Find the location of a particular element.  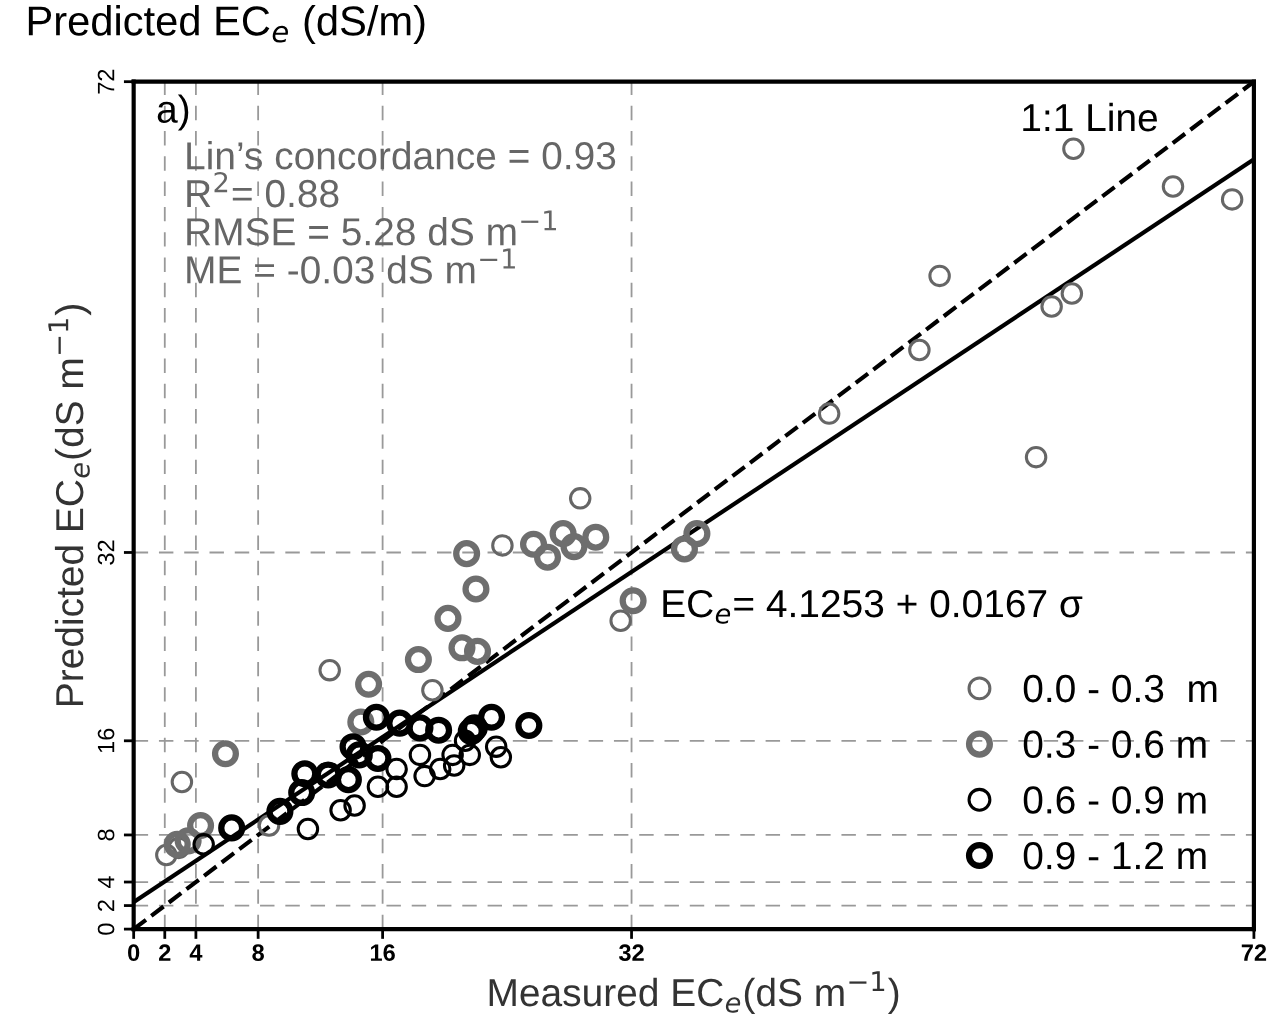

annotation: RMSE = 5.28 dS m$^{−1}$ is located at coordinates (371, 228).